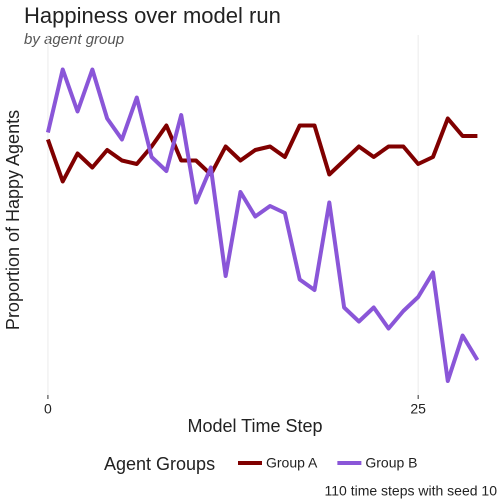 This screenshot has height=504, width=504. I want to click on legend-title: Agent Groups, so click(159, 464).